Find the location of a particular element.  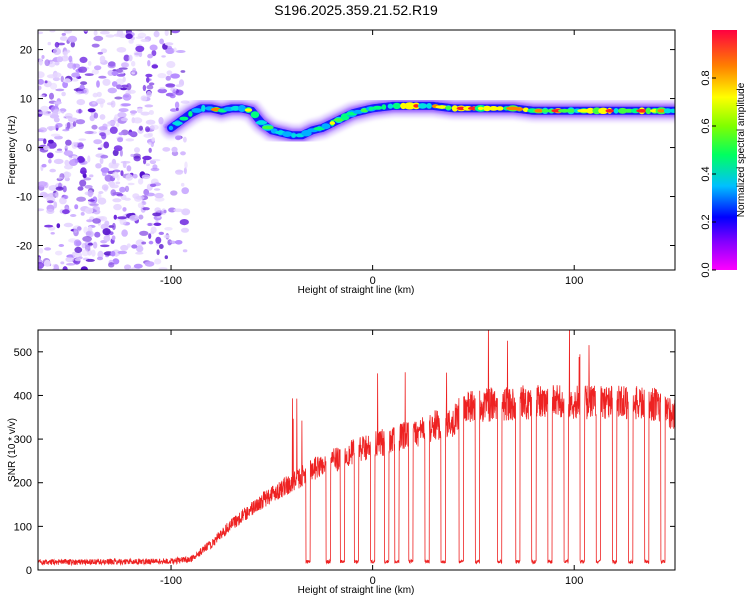

ridge-hot-cell is located at coordinates (177, 123).